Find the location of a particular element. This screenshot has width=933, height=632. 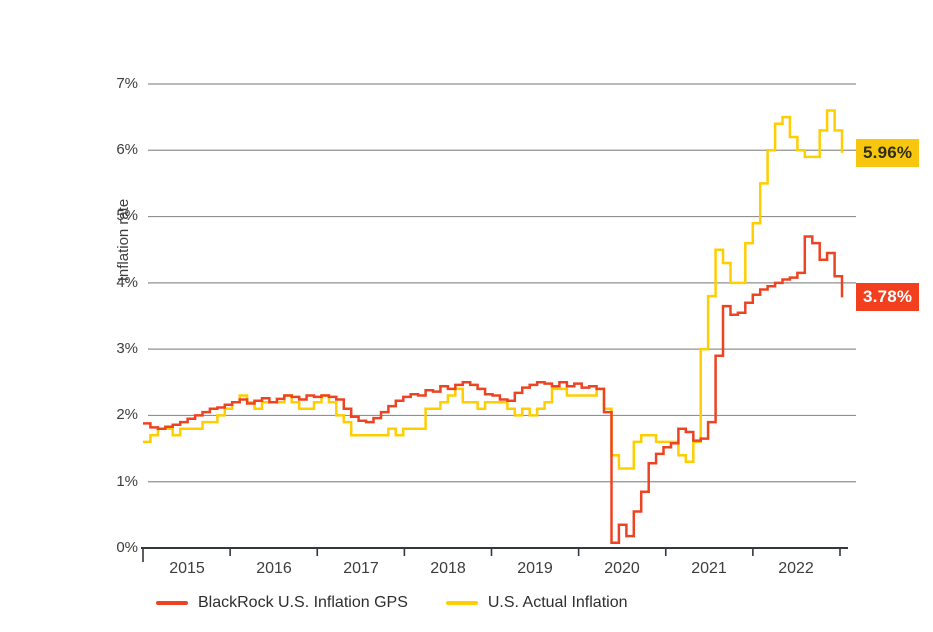

x-tick-label: 2022 is located at coordinates (796, 568).